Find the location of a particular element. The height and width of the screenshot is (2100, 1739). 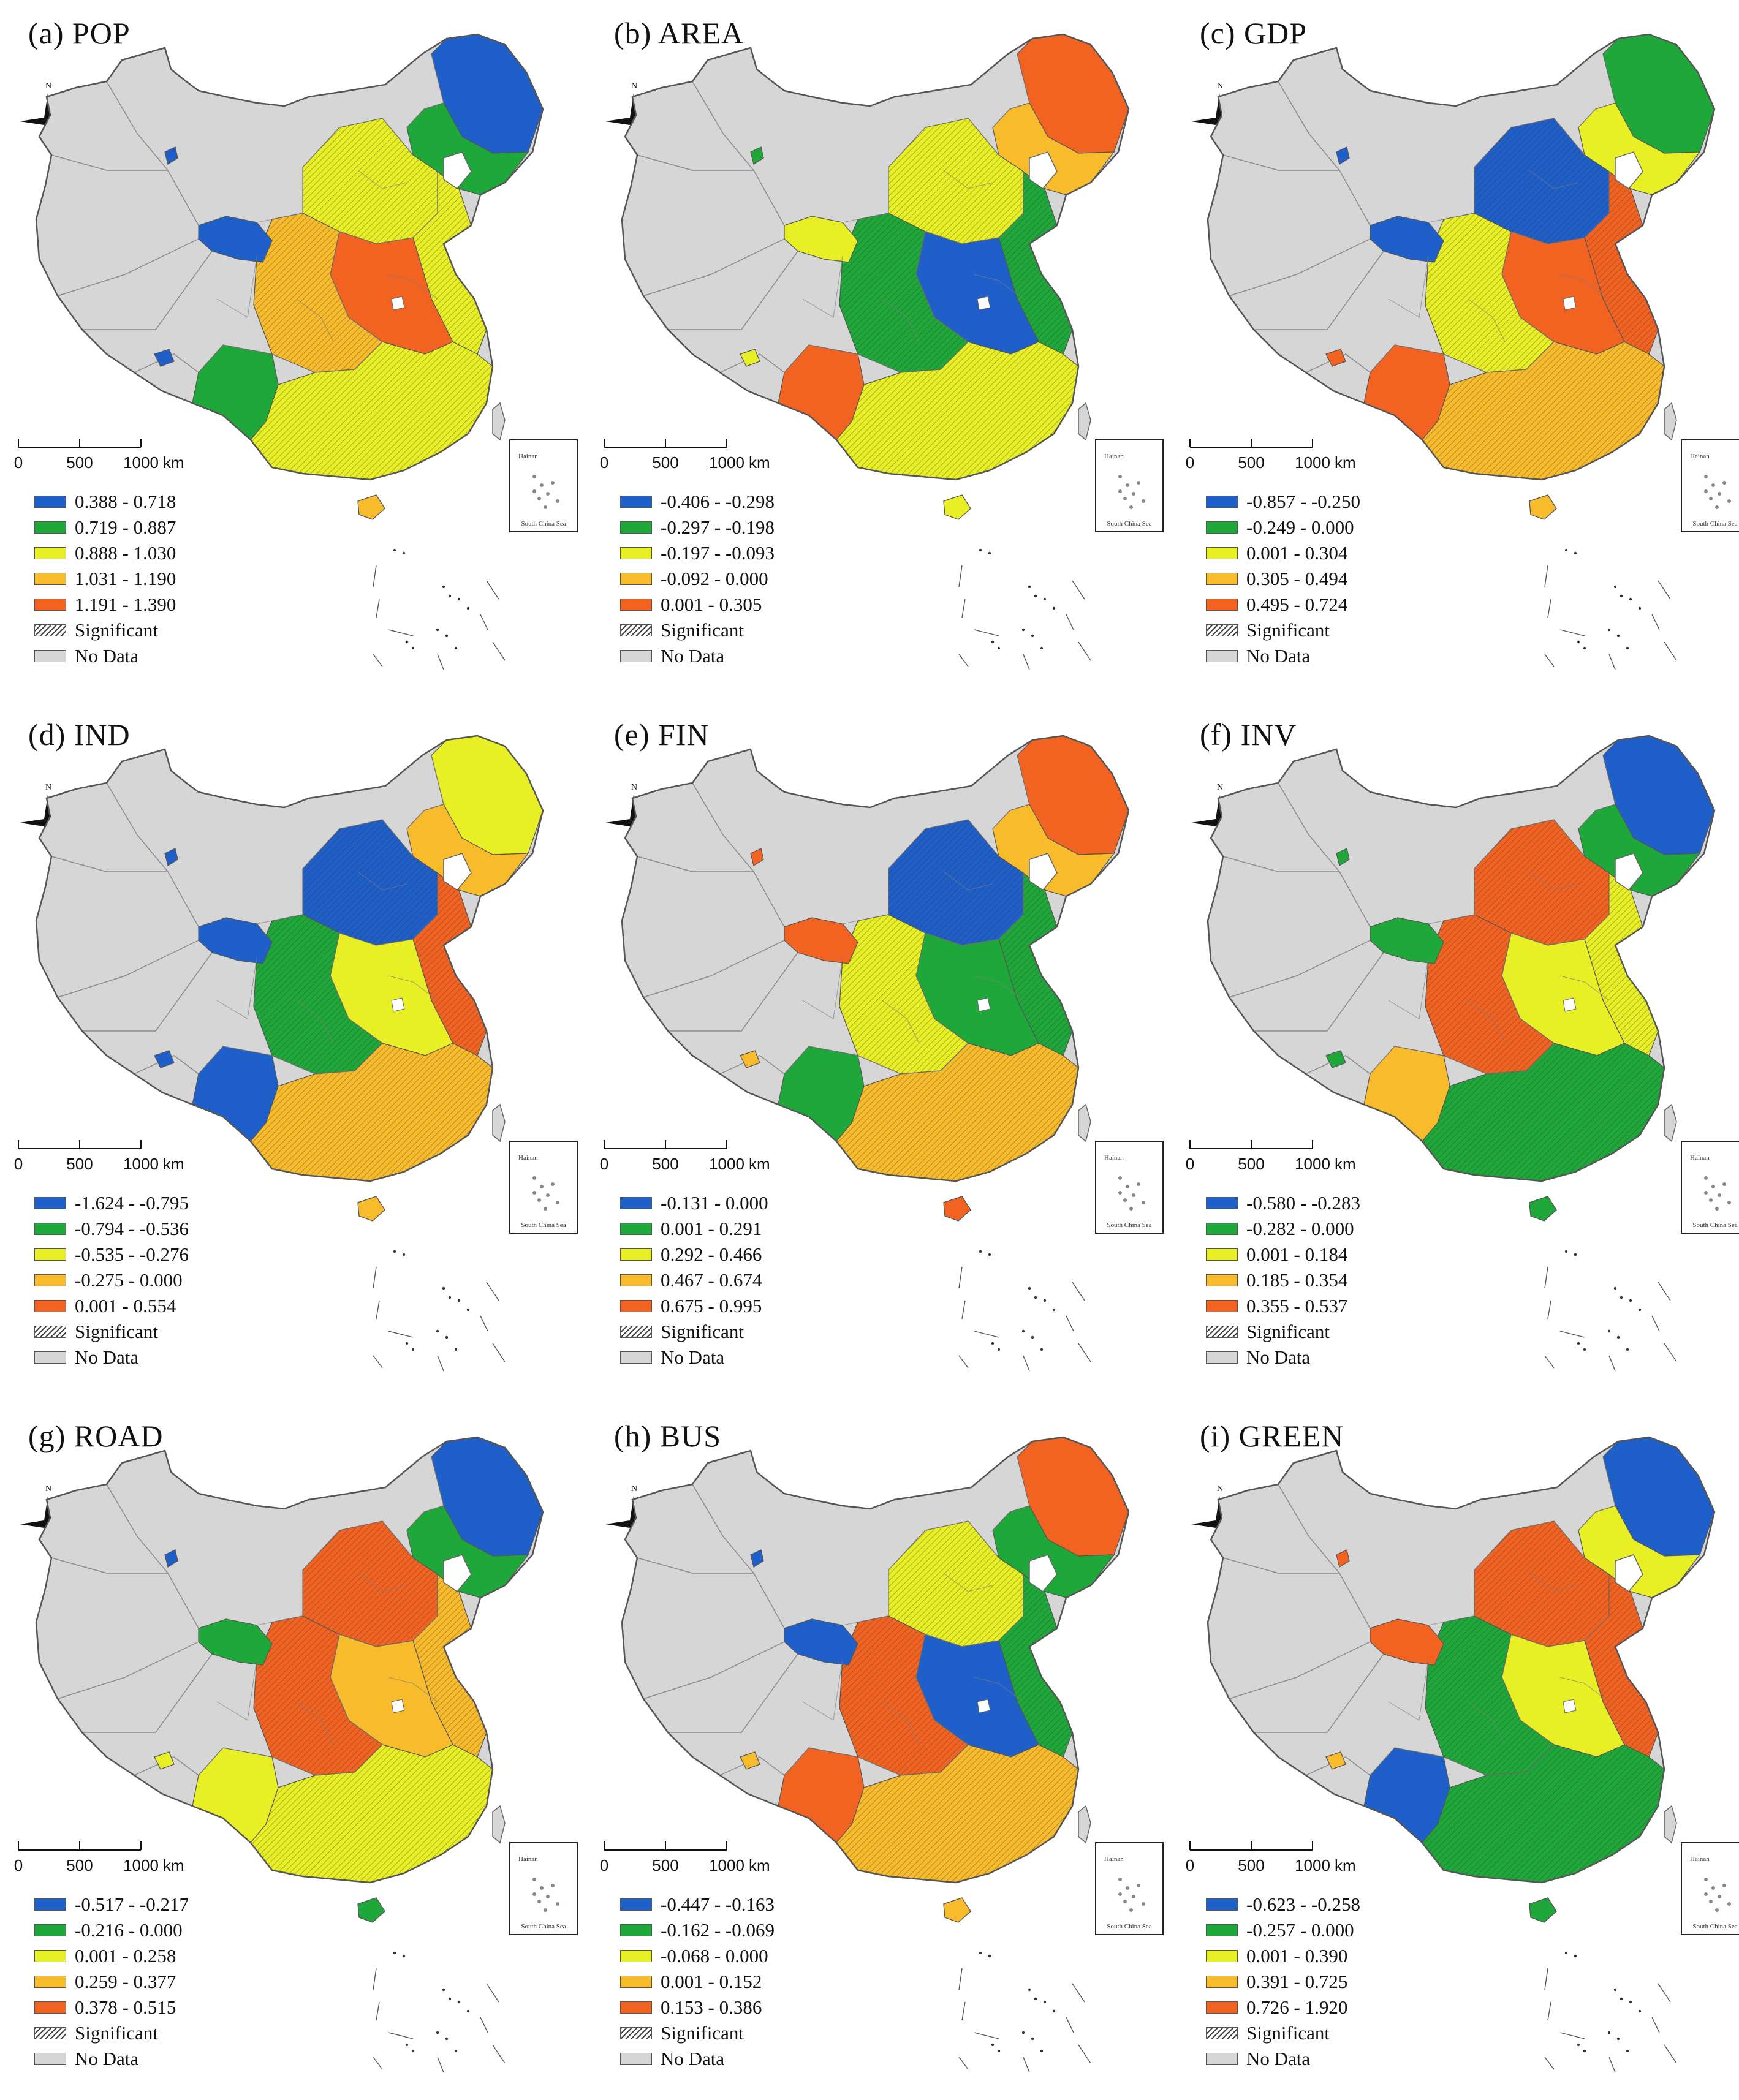

scale-bar: 0 500 1000 km is located at coordinates (99, 1858).